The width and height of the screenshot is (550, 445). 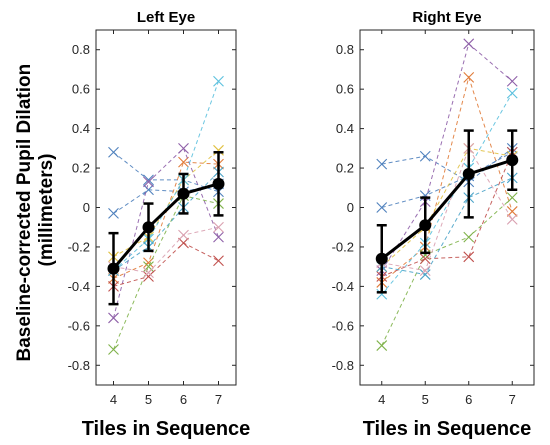 I want to click on panel-title: Left Eye, so click(x=166, y=17).